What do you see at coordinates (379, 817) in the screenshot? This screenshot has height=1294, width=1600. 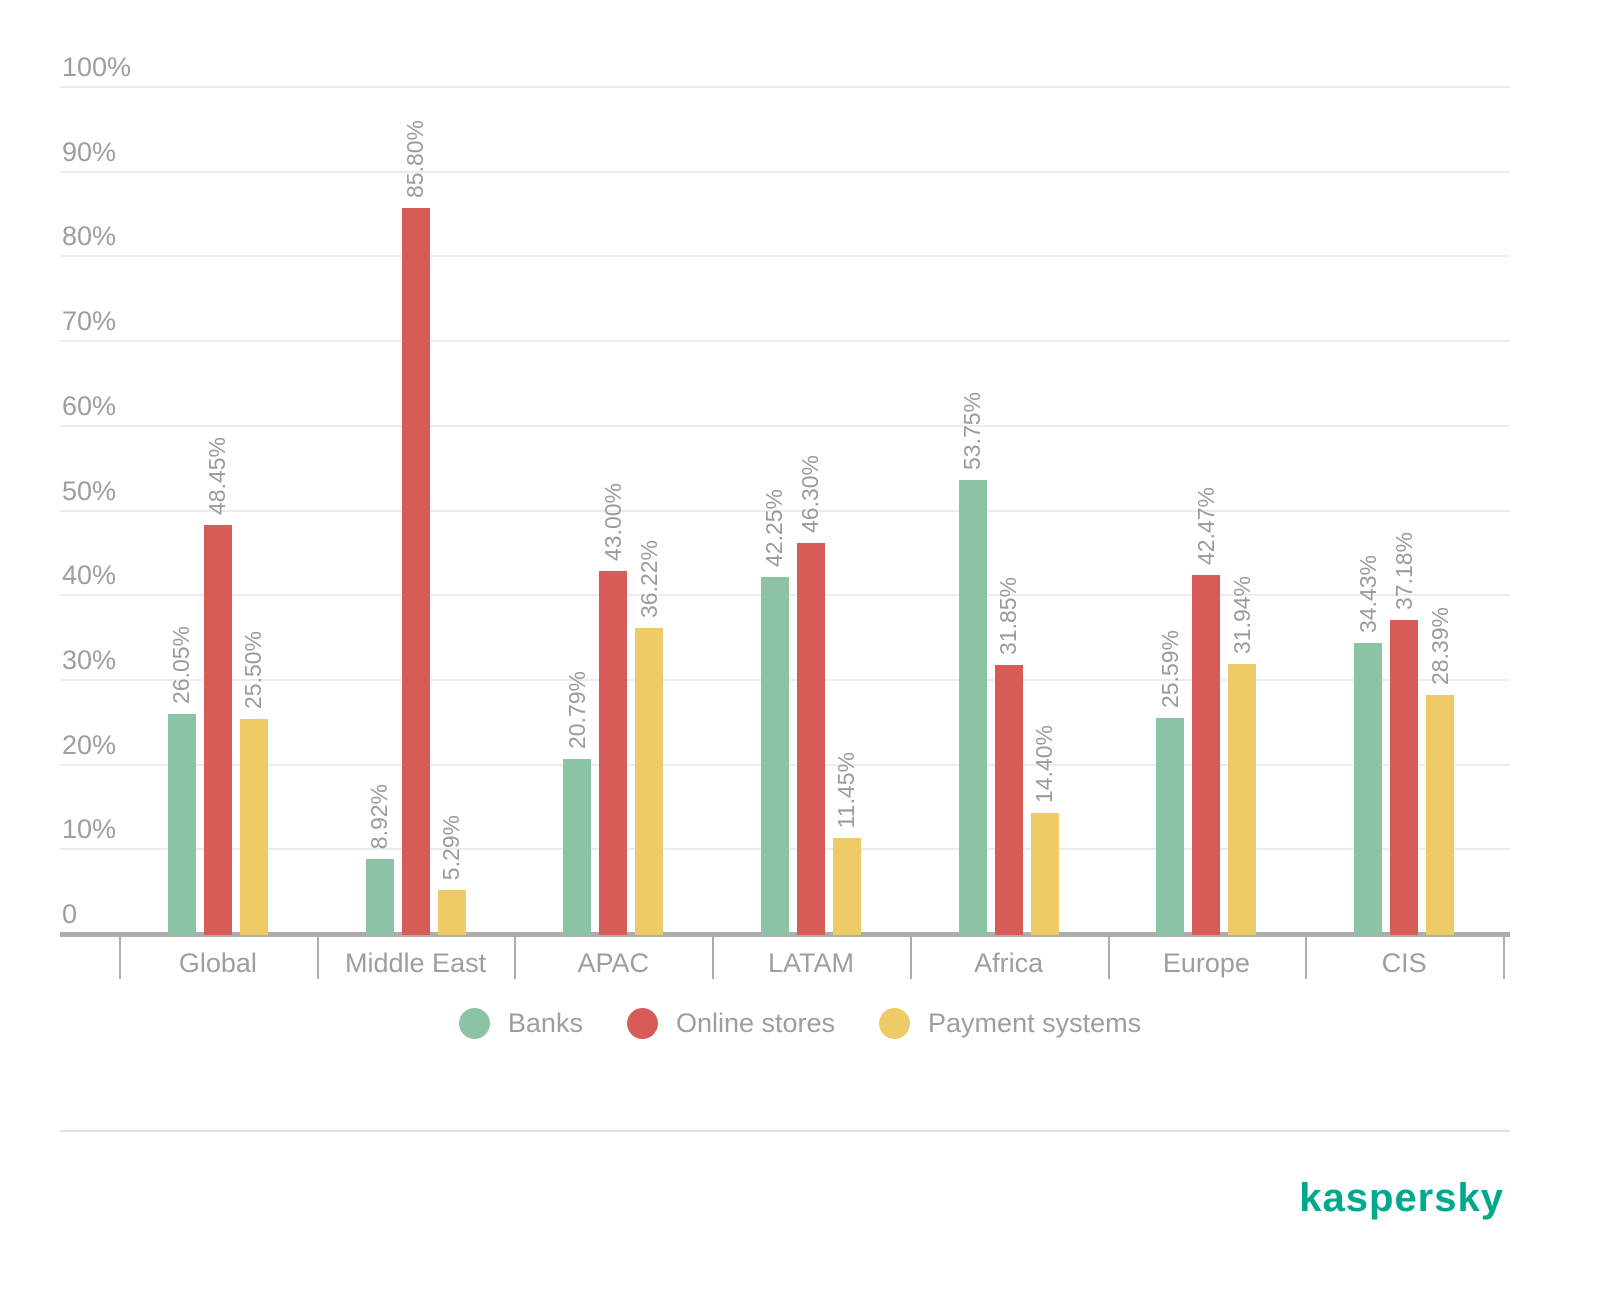 I see `bar-value-label: 8.92%` at bounding box center [379, 817].